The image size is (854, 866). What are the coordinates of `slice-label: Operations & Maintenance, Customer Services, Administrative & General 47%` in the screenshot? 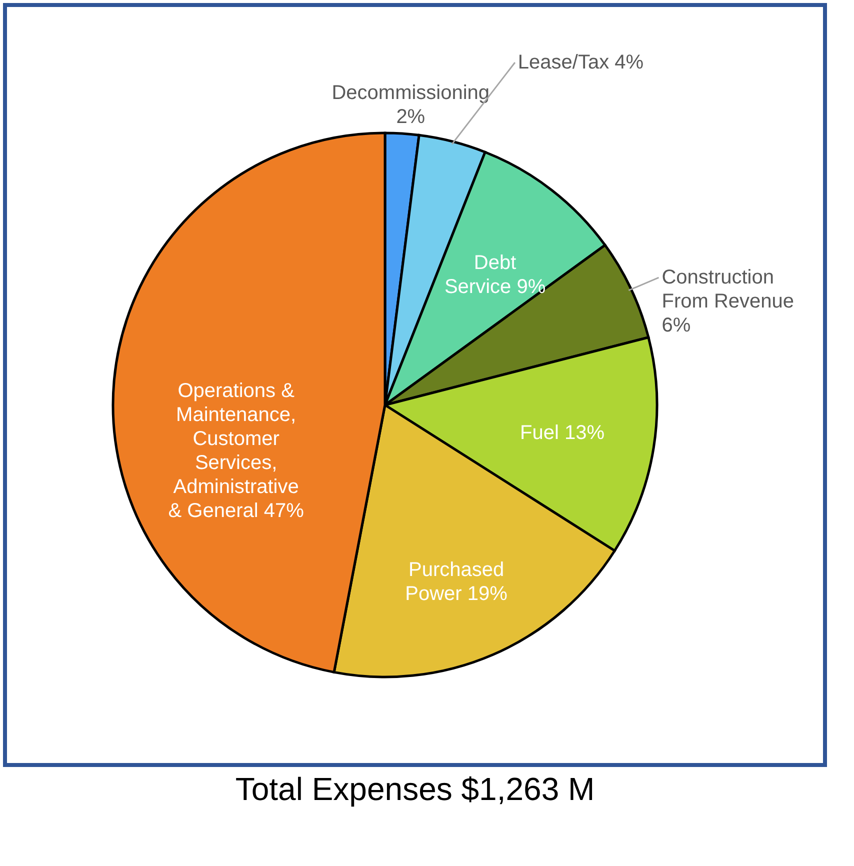 It's located at (236, 451).